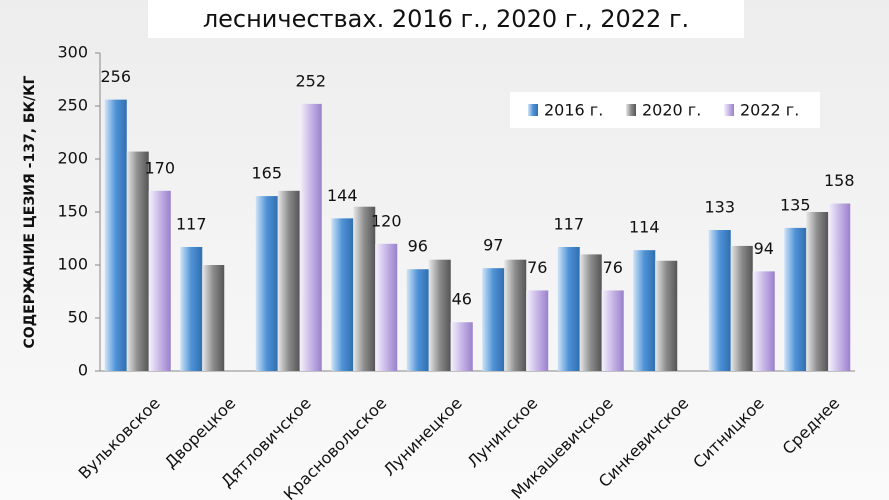 The width and height of the screenshot is (889, 500). What do you see at coordinates (644, 227) in the screenshot?
I see `data-label: 114` at bounding box center [644, 227].